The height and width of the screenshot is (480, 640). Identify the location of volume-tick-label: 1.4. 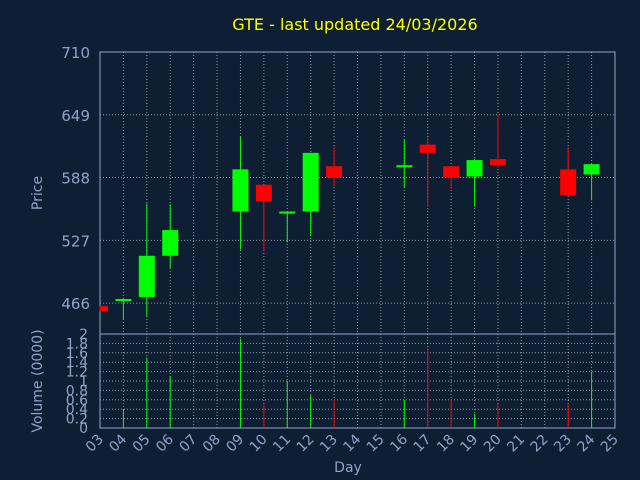
(77, 363).